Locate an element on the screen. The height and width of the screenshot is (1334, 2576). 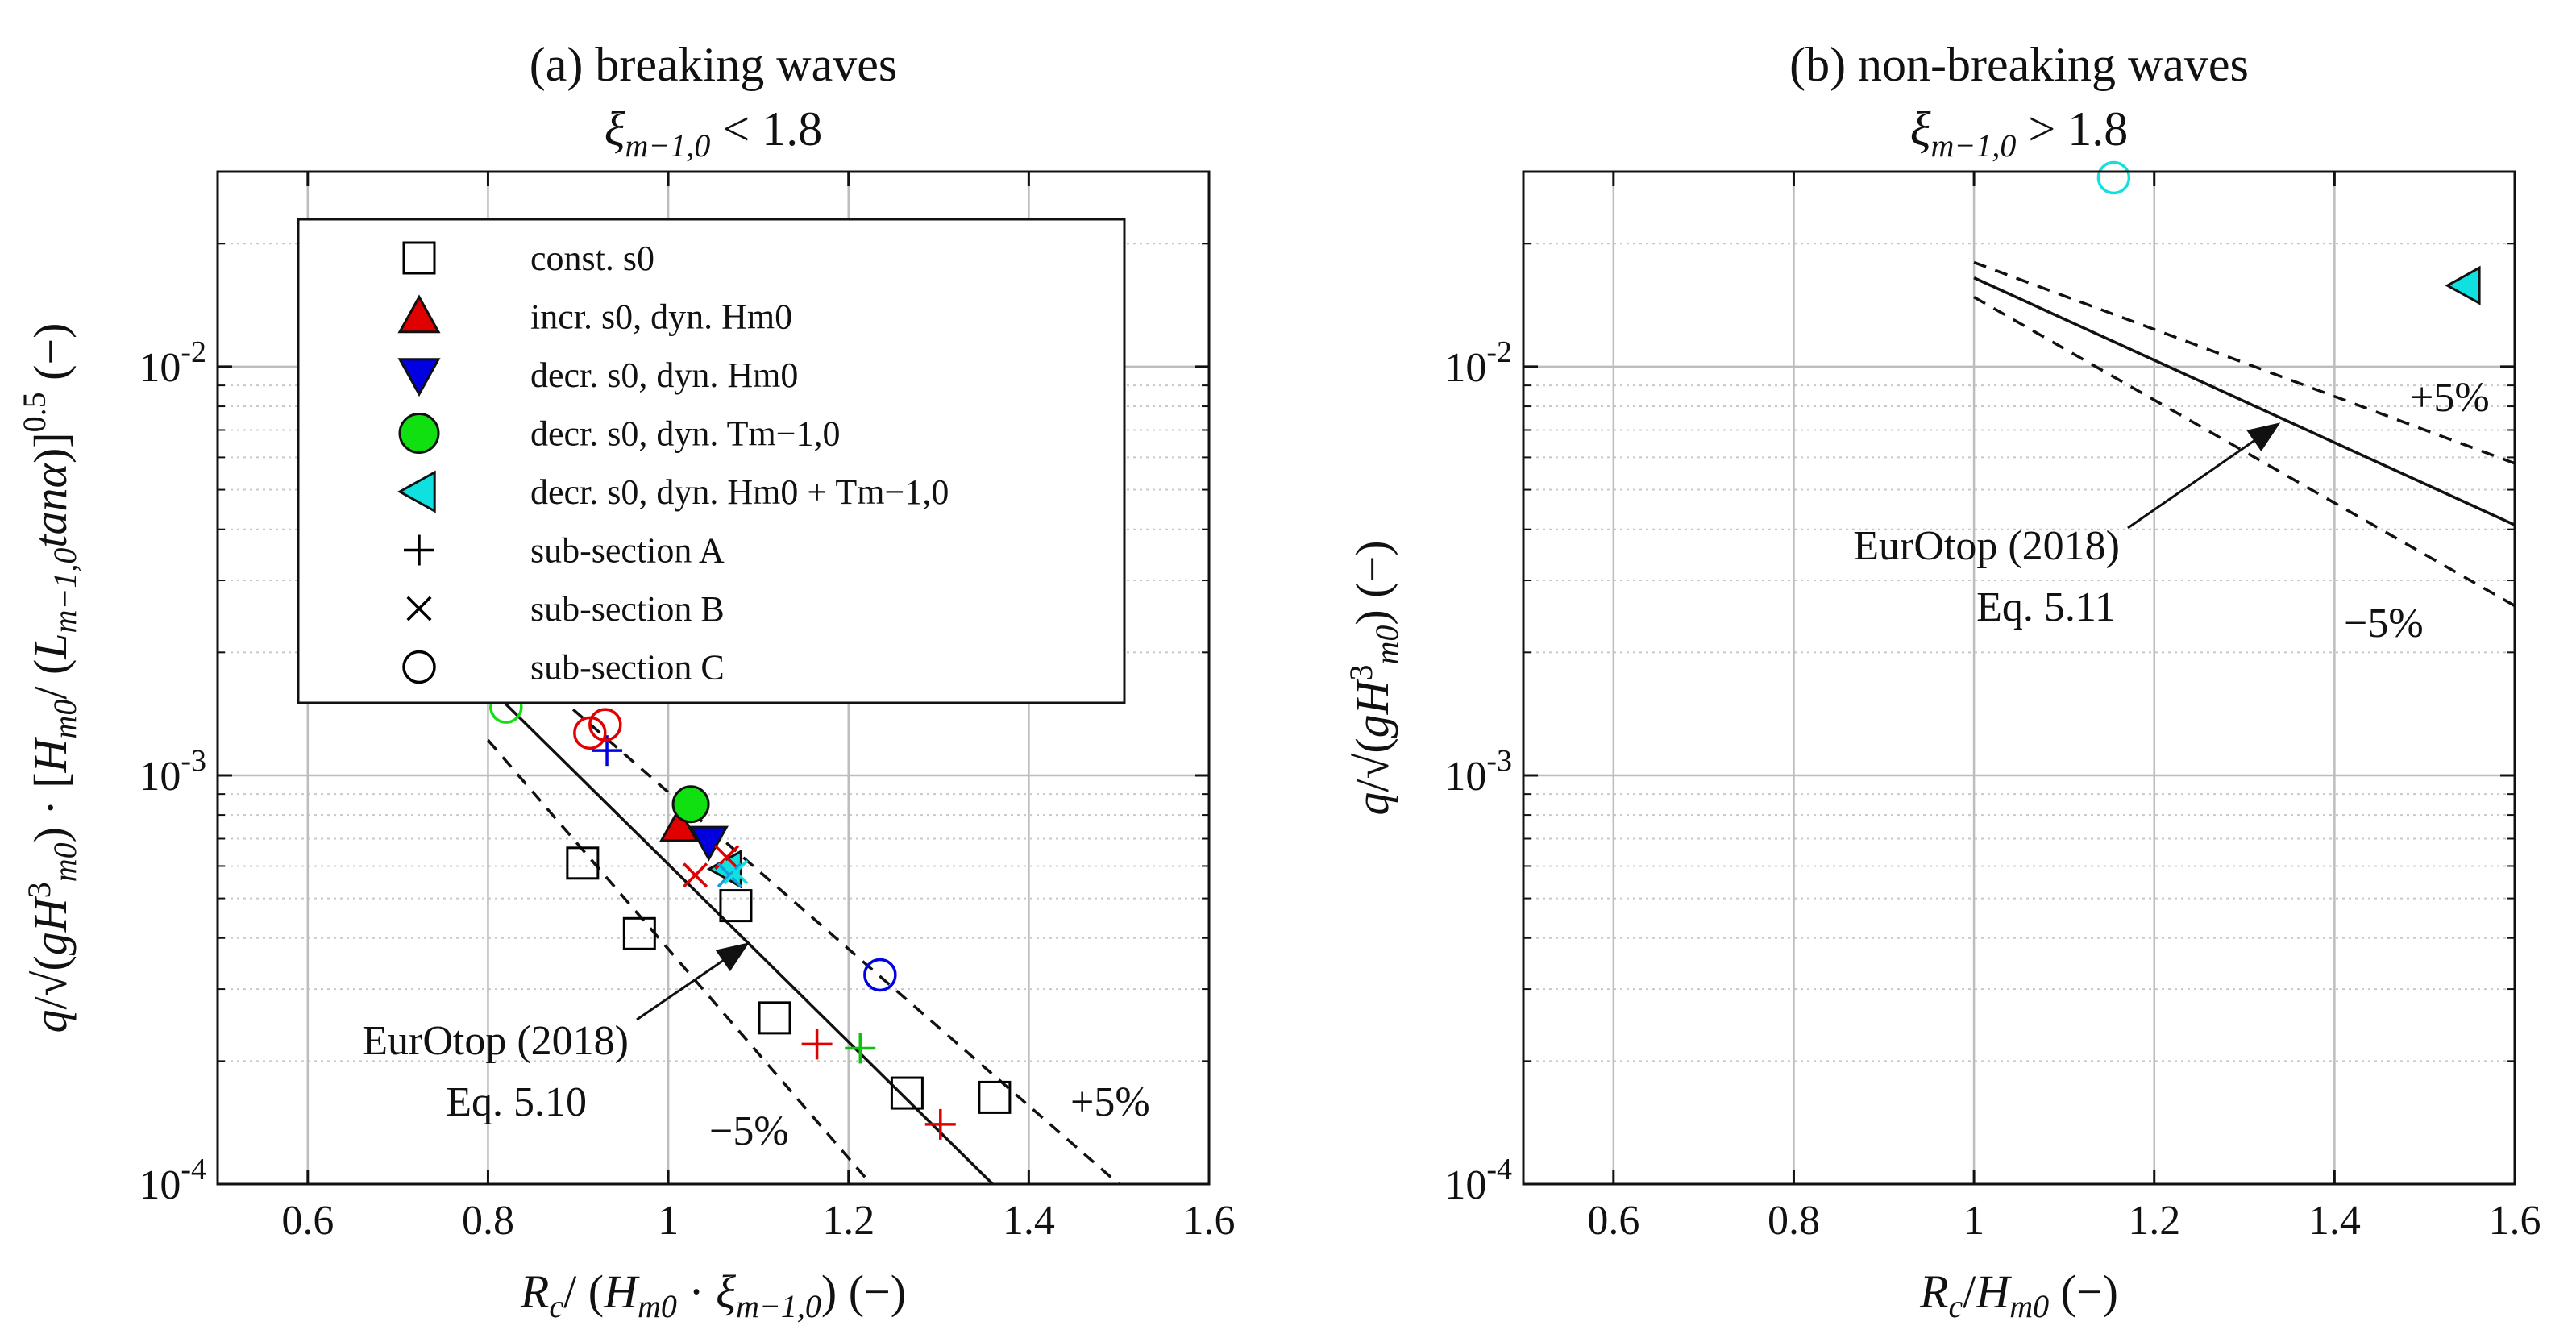
panel-b-lines is located at coordinates (2244, 434).